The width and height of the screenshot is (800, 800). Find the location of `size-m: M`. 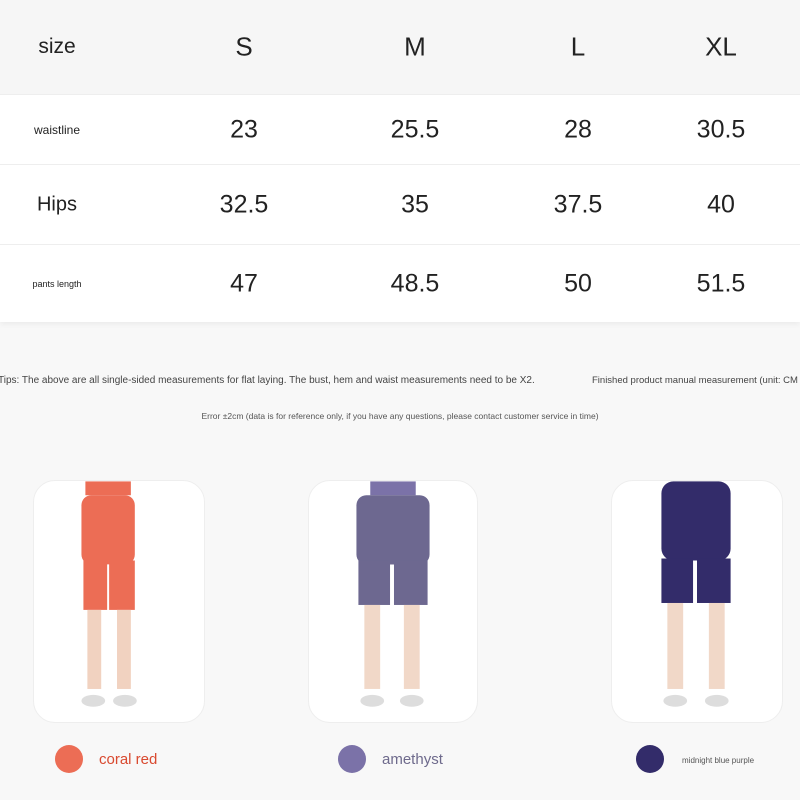

size-m: M is located at coordinates (415, 46).